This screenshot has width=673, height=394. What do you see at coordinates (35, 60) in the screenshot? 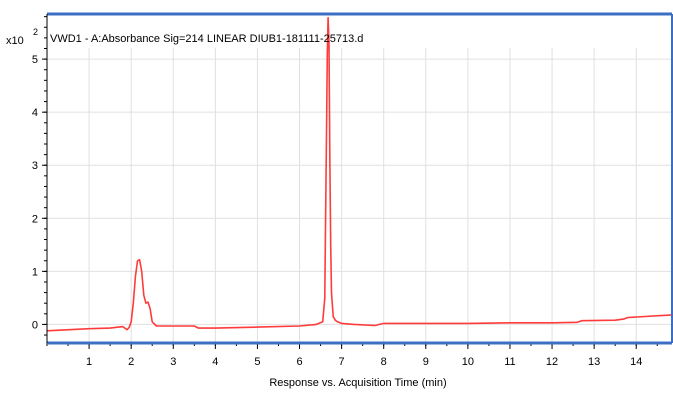
I see `y-tick-label: 5` at bounding box center [35, 60].